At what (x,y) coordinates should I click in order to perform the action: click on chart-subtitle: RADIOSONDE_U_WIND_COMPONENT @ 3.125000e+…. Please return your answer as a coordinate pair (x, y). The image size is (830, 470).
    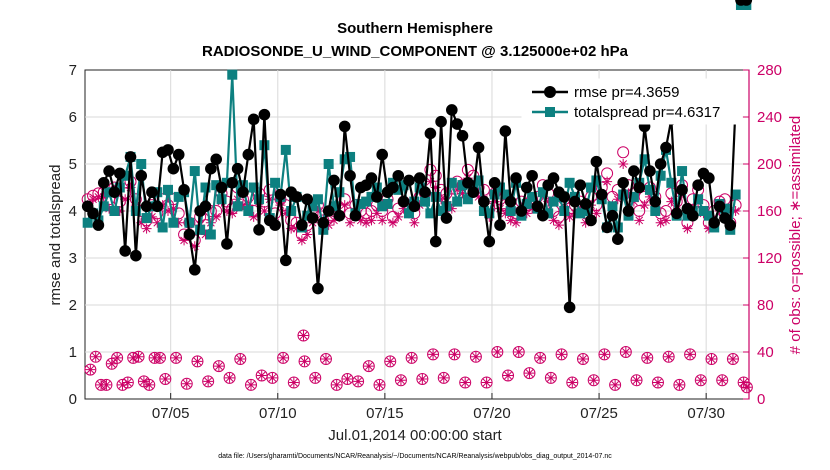
    Looking at the image, I should click on (415, 51).